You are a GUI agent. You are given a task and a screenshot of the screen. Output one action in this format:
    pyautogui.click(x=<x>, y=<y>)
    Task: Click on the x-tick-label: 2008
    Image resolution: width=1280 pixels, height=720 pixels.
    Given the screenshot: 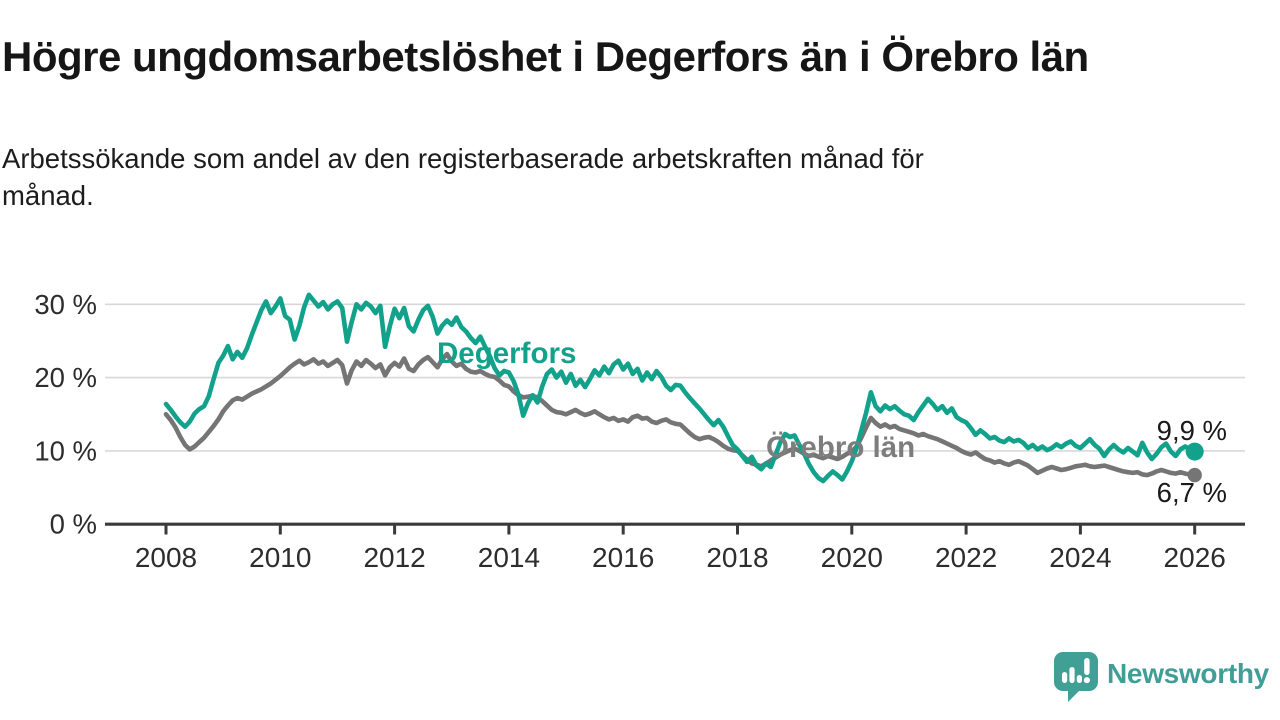 What is the action you would take?
    pyautogui.click(x=166, y=557)
    